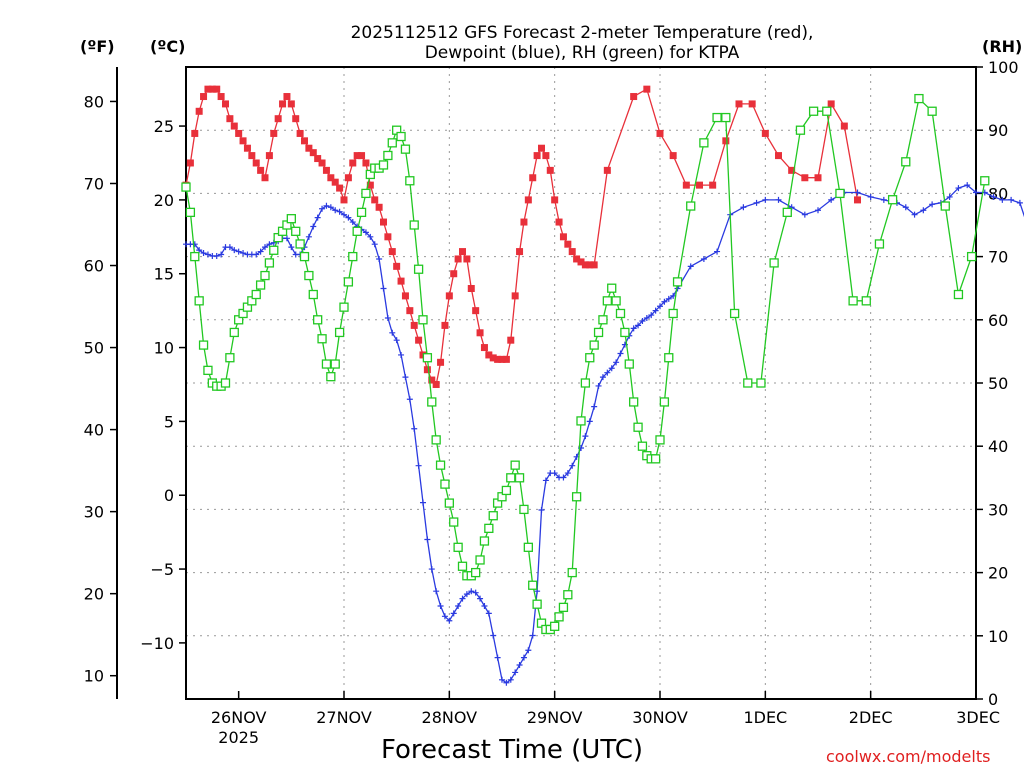 The image size is (1024, 768). What do you see at coordinates (978, 717) in the screenshot?
I see `time-tick-label: 3DEC` at bounding box center [978, 717].